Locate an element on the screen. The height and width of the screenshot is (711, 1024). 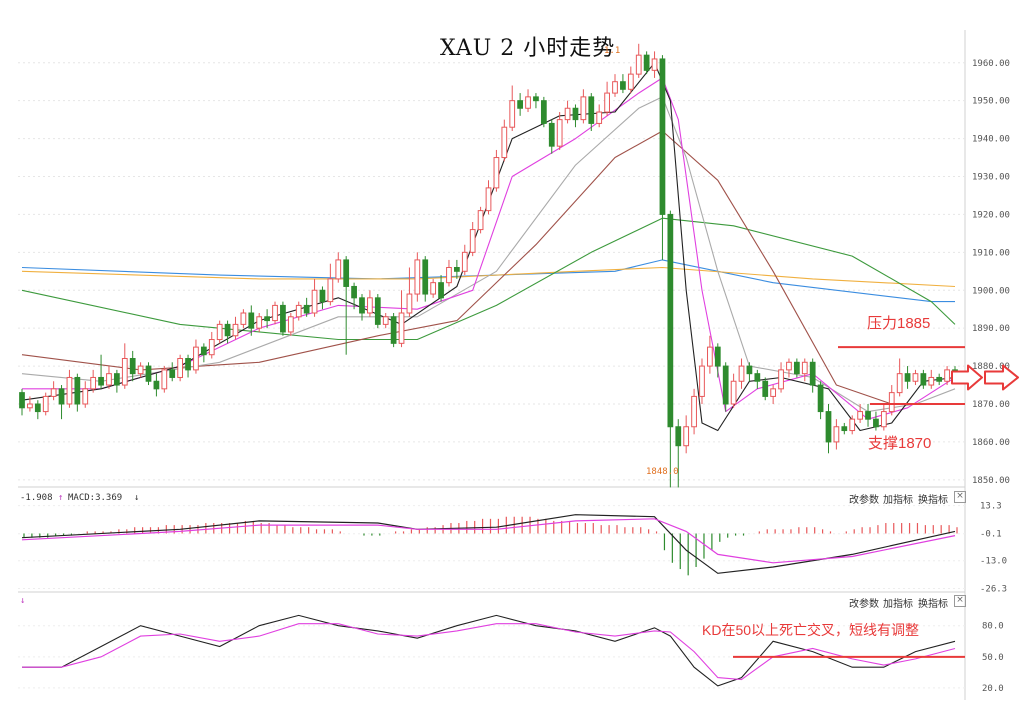
support-label: 支撑1870 is located at coordinates (900, 443).